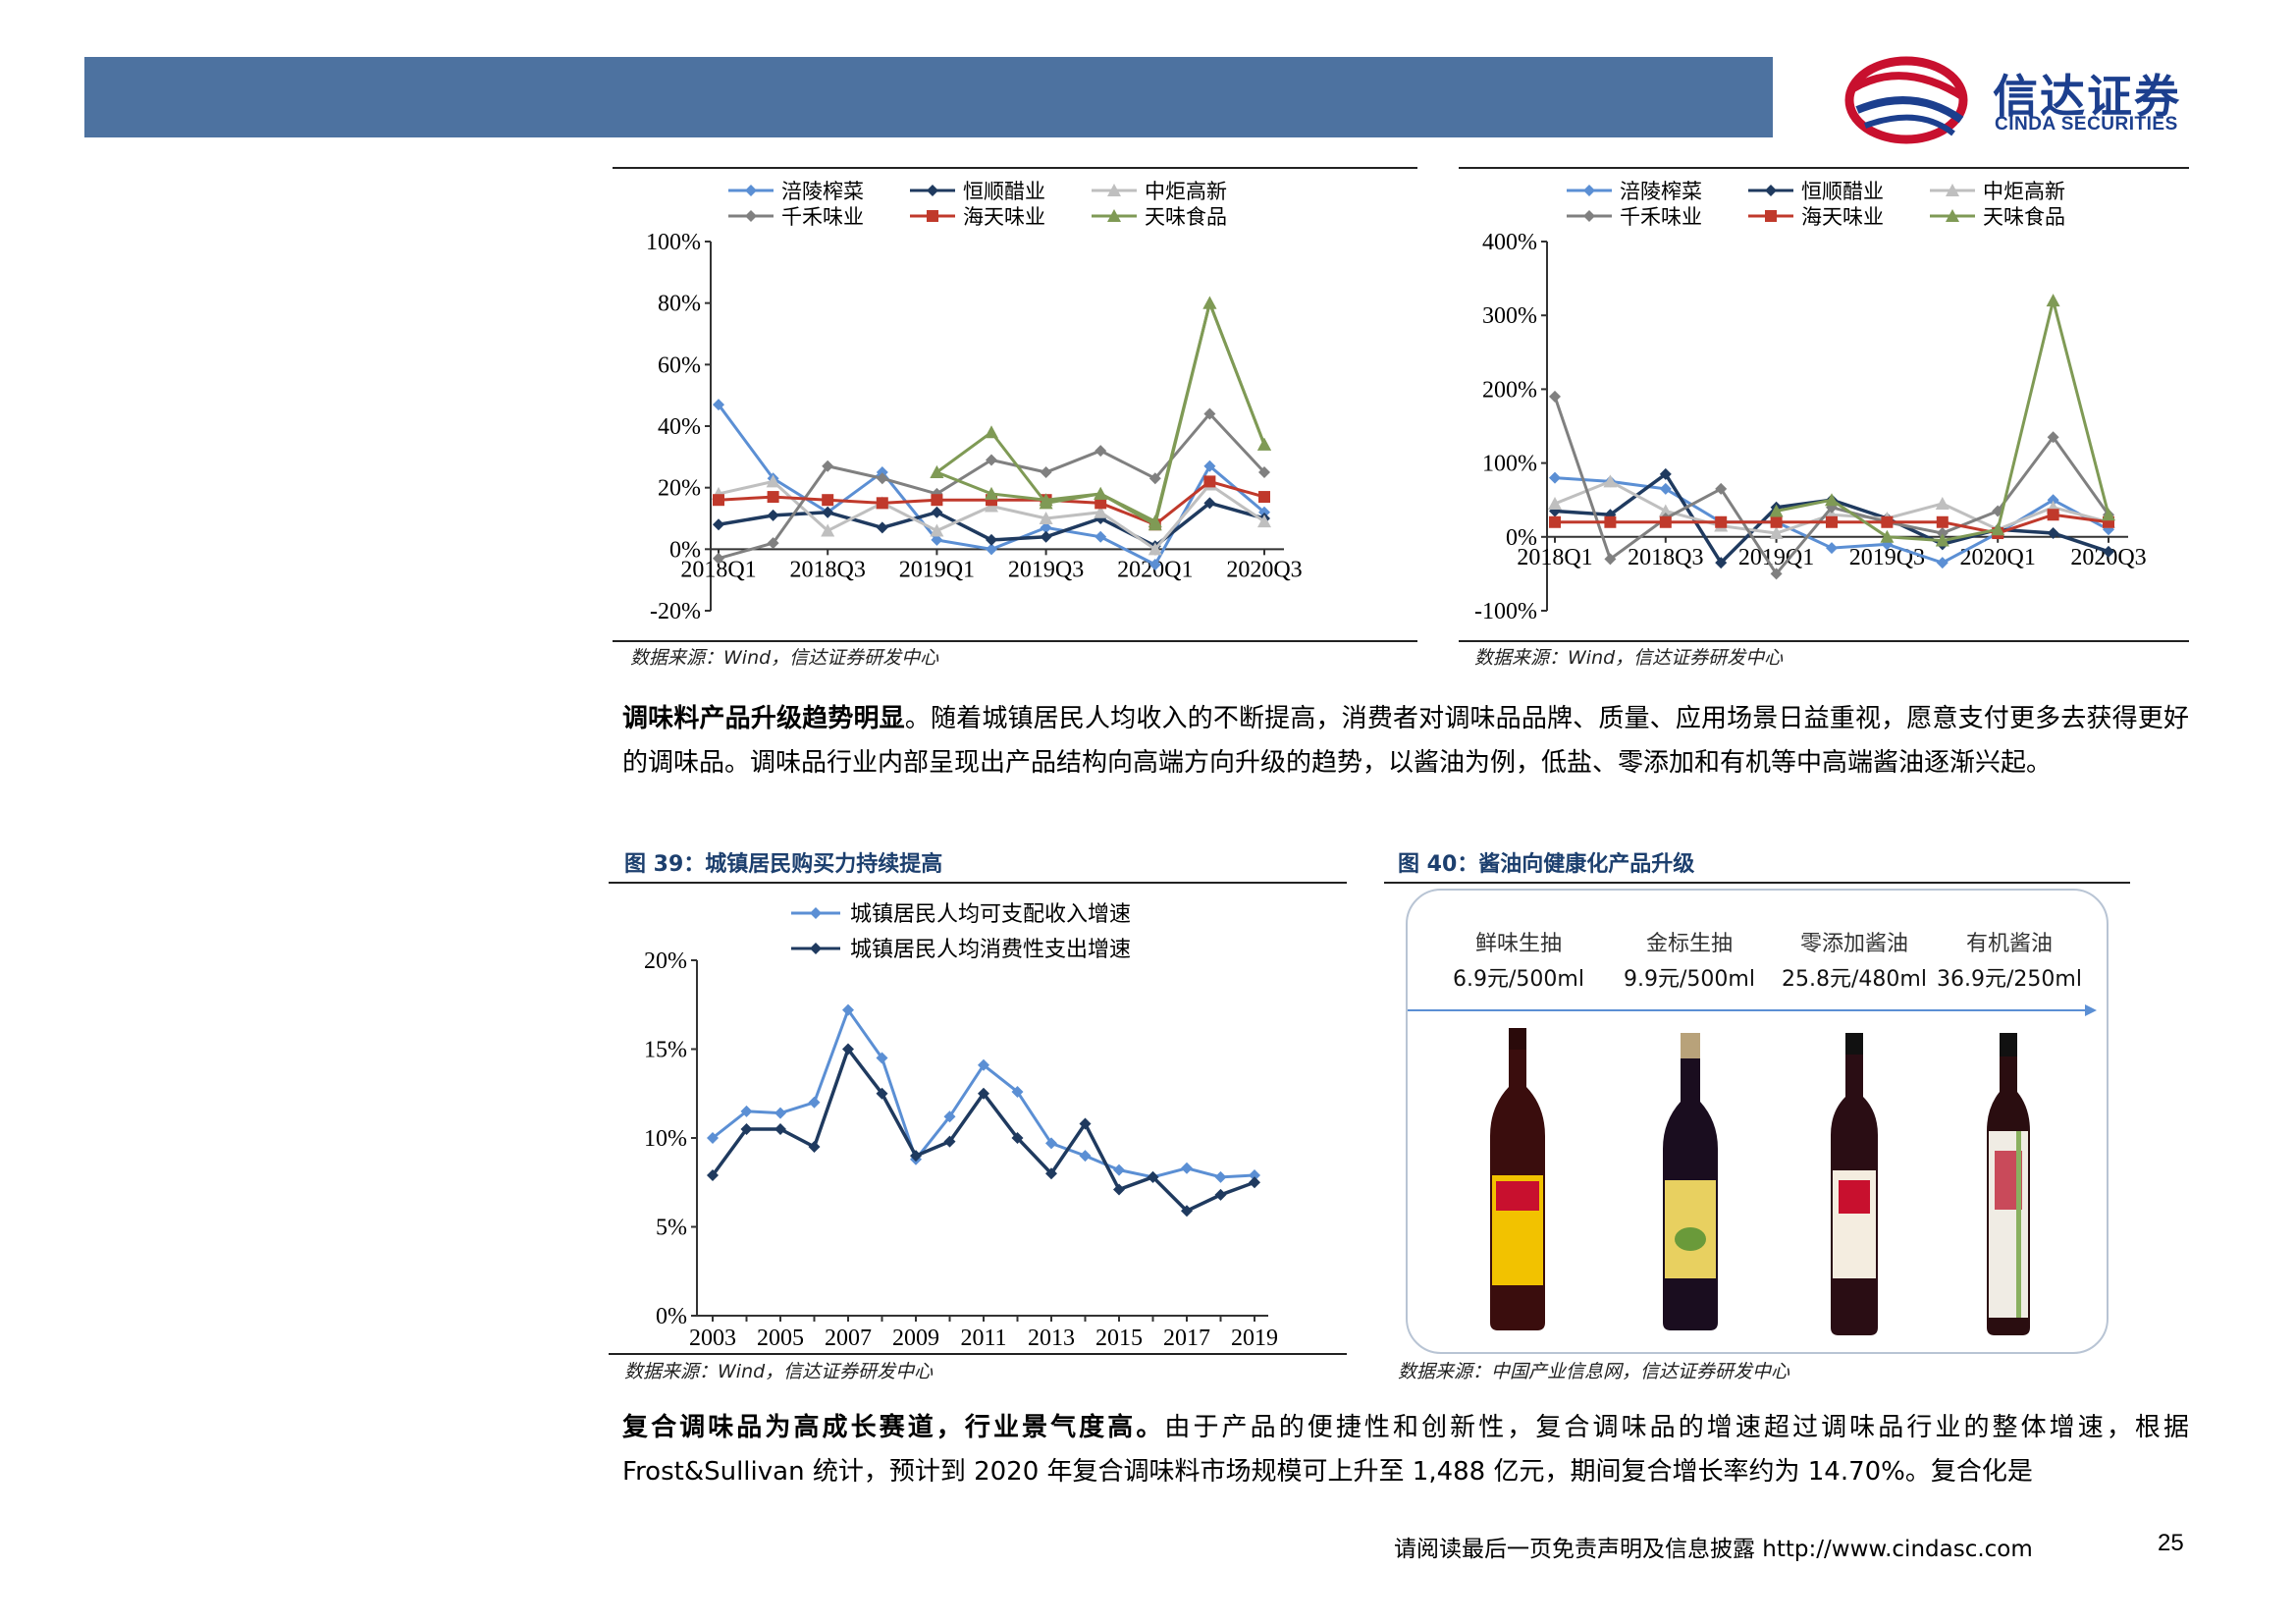  Describe the element at coordinates (1855, 1184) in the screenshot. I see `bottle-icon` at that location.